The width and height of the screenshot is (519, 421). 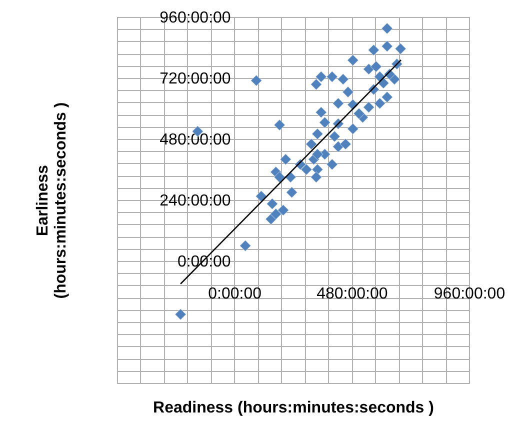 I want to click on y-axis-title: Earliness (hours:minutes:seconds ), so click(x=52, y=200).